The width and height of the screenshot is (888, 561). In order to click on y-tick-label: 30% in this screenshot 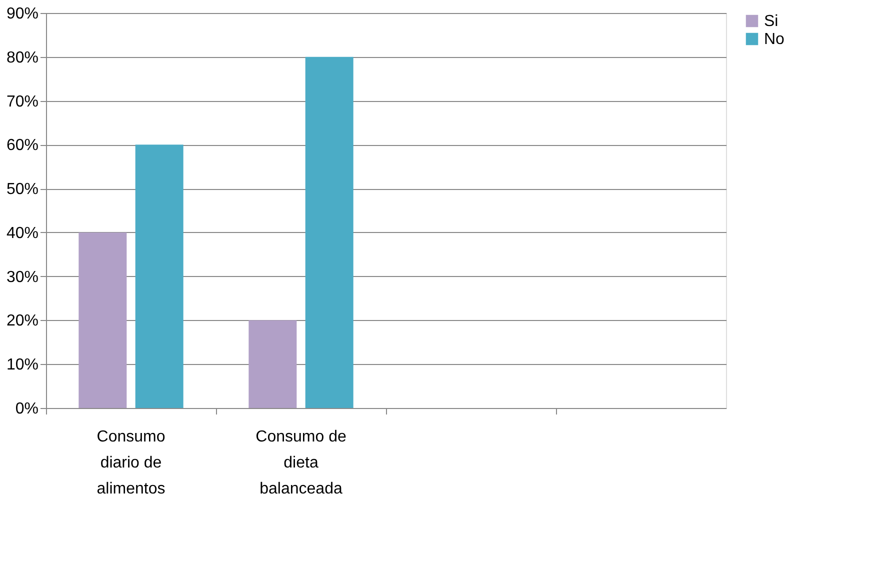, I will do `click(22, 277)`.